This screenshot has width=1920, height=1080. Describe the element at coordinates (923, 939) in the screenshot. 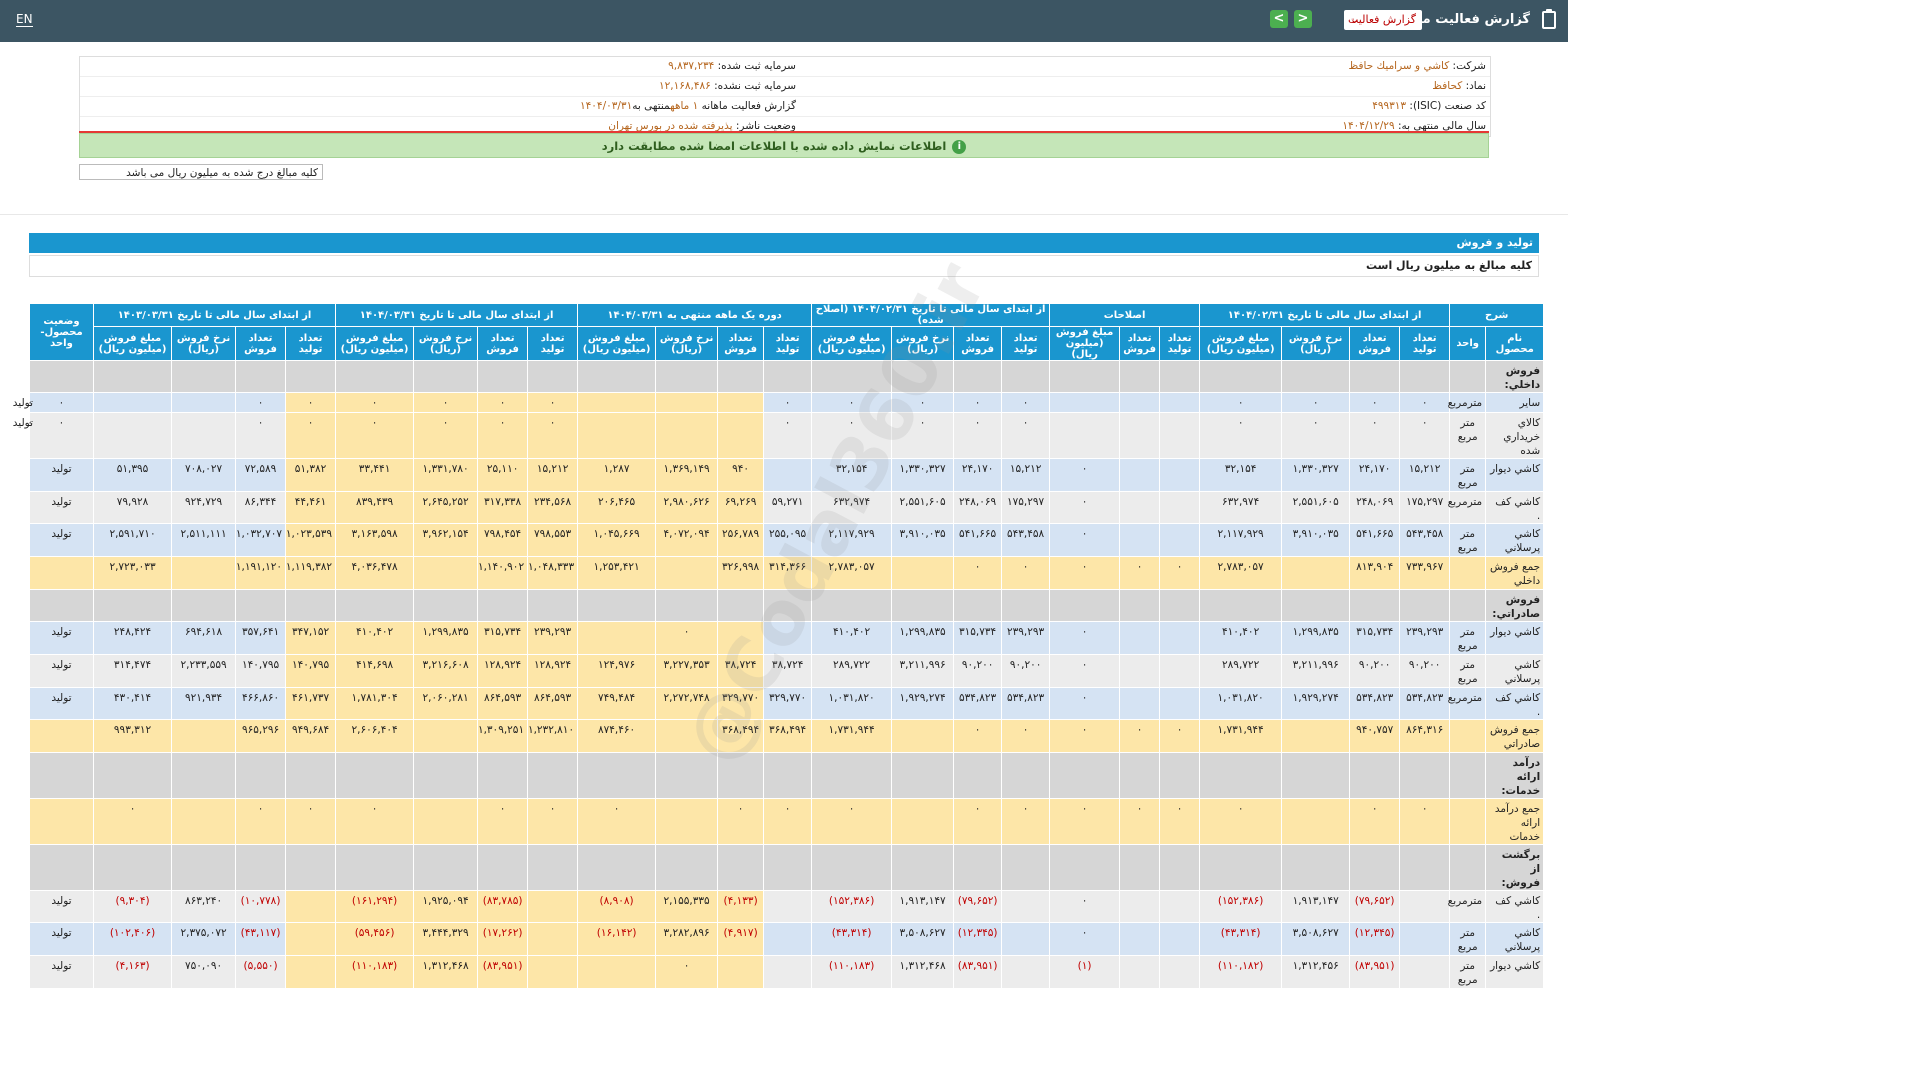

I see `table-cell: ۳,۵۰۸,۶۲۷` at that location.